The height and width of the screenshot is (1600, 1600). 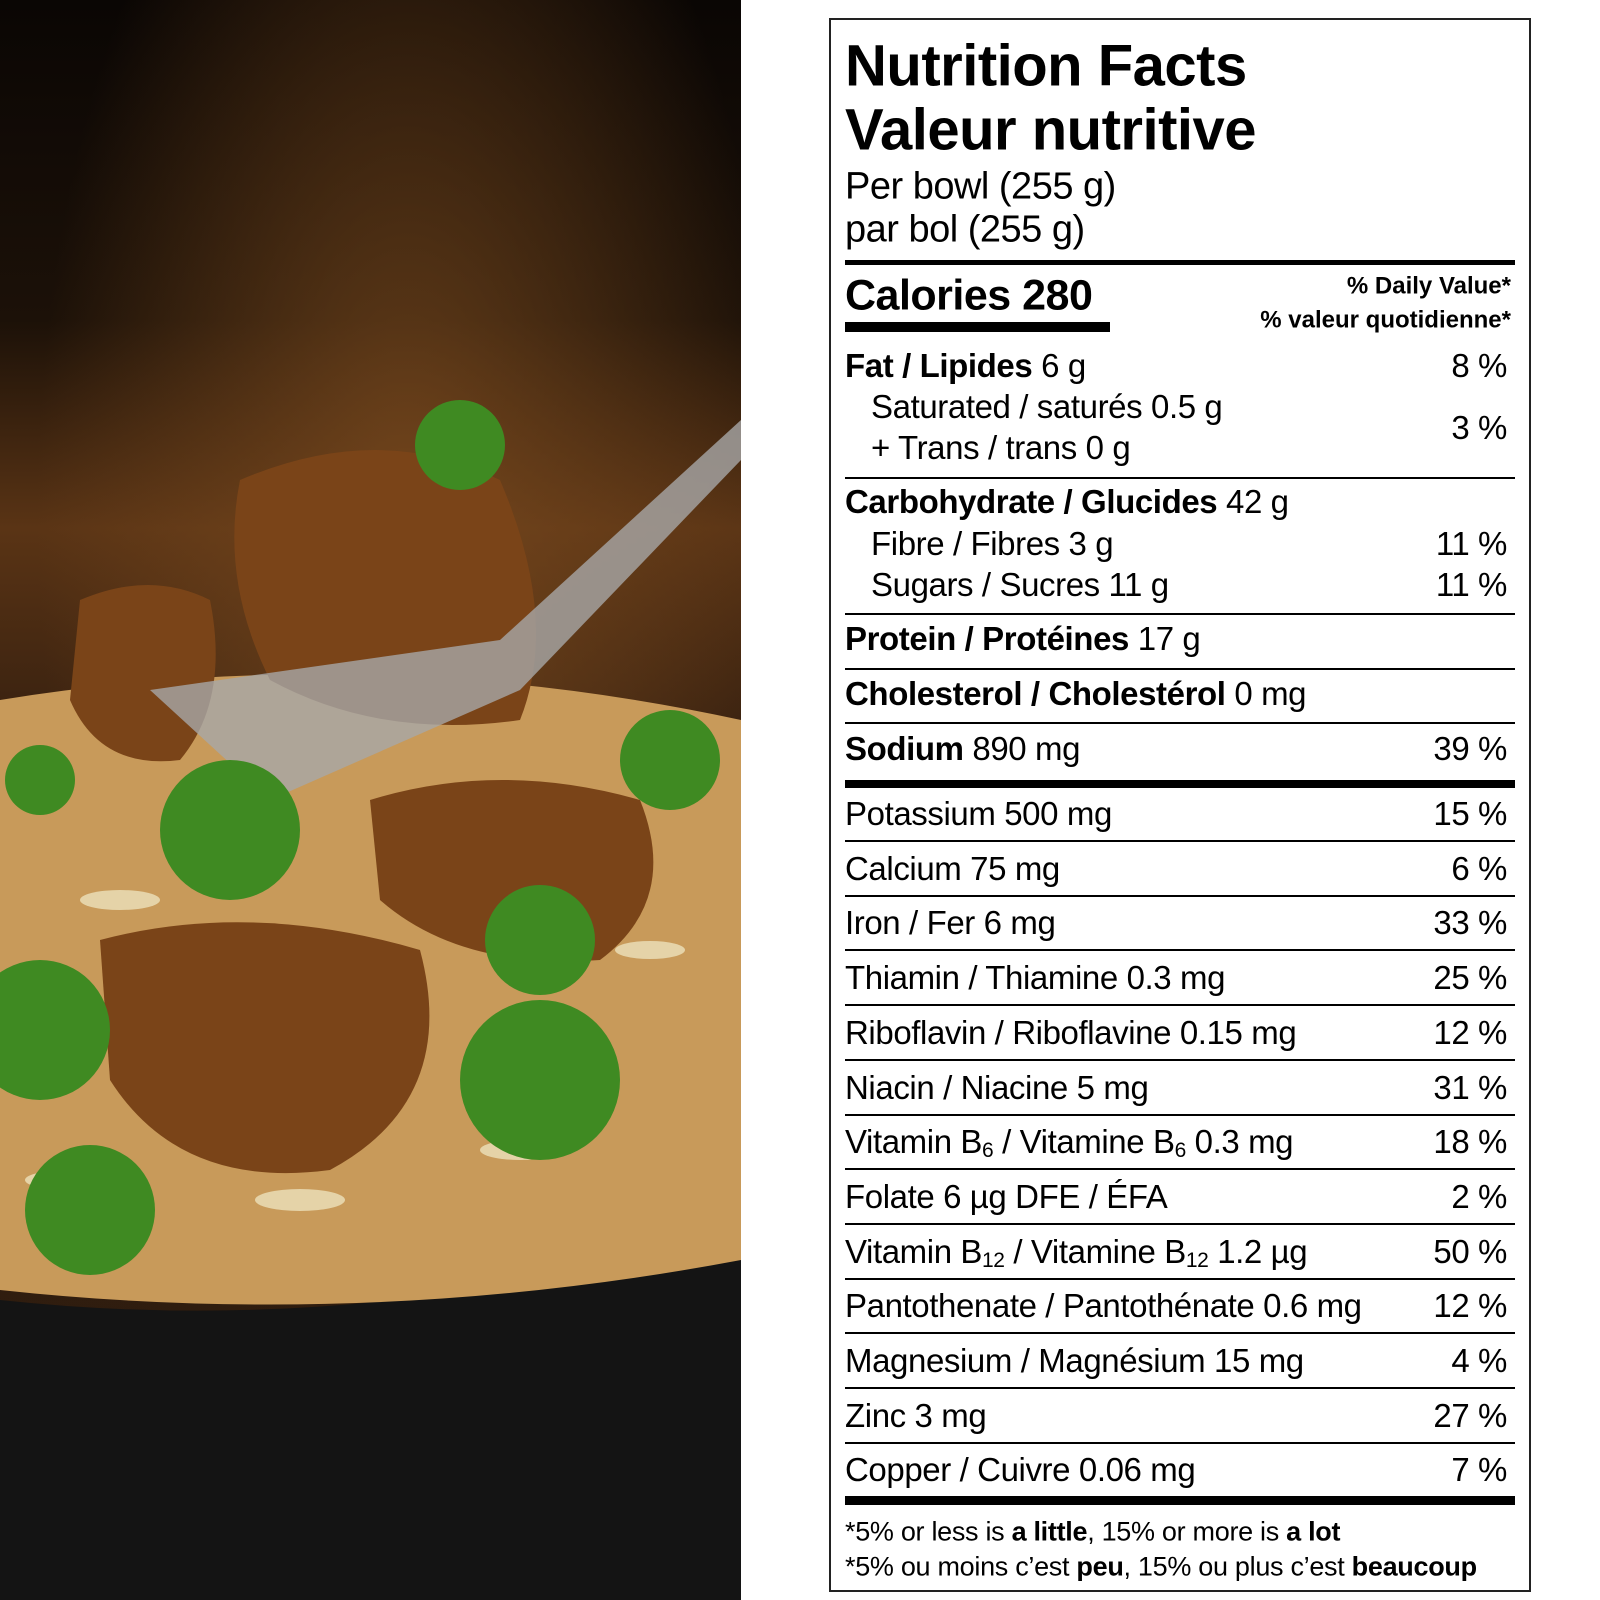 What do you see at coordinates (1187, 1531) in the screenshot?
I see `label-text-segment: , 15% or more is` at bounding box center [1187, 1531].